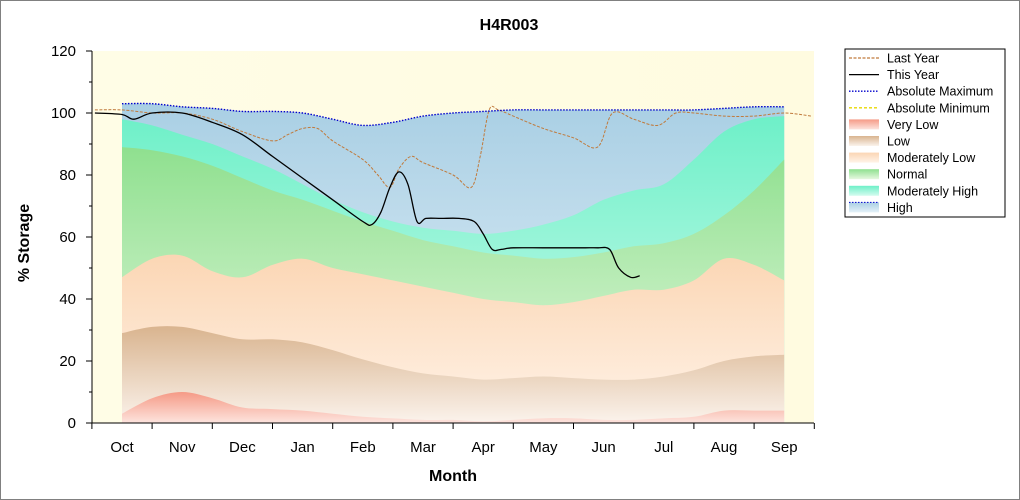 Image resolution: width=1020 pixels, height=500 pixels. Describe the element at coordinates (67, 175) in the screenshot. I see `y-tick-label: 80` at that location.